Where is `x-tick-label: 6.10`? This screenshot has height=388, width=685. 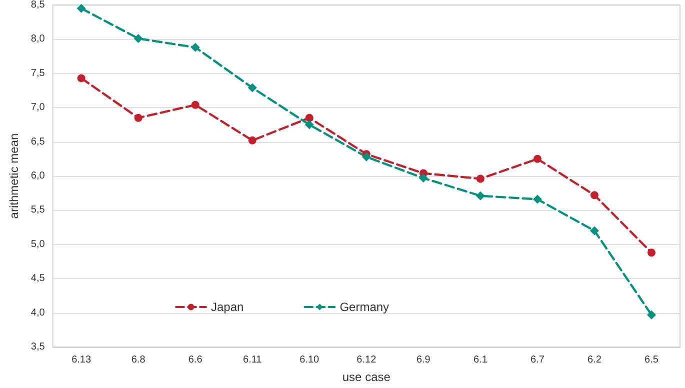
x-tick-label: 6.10 is located at coordinates (310, 360).